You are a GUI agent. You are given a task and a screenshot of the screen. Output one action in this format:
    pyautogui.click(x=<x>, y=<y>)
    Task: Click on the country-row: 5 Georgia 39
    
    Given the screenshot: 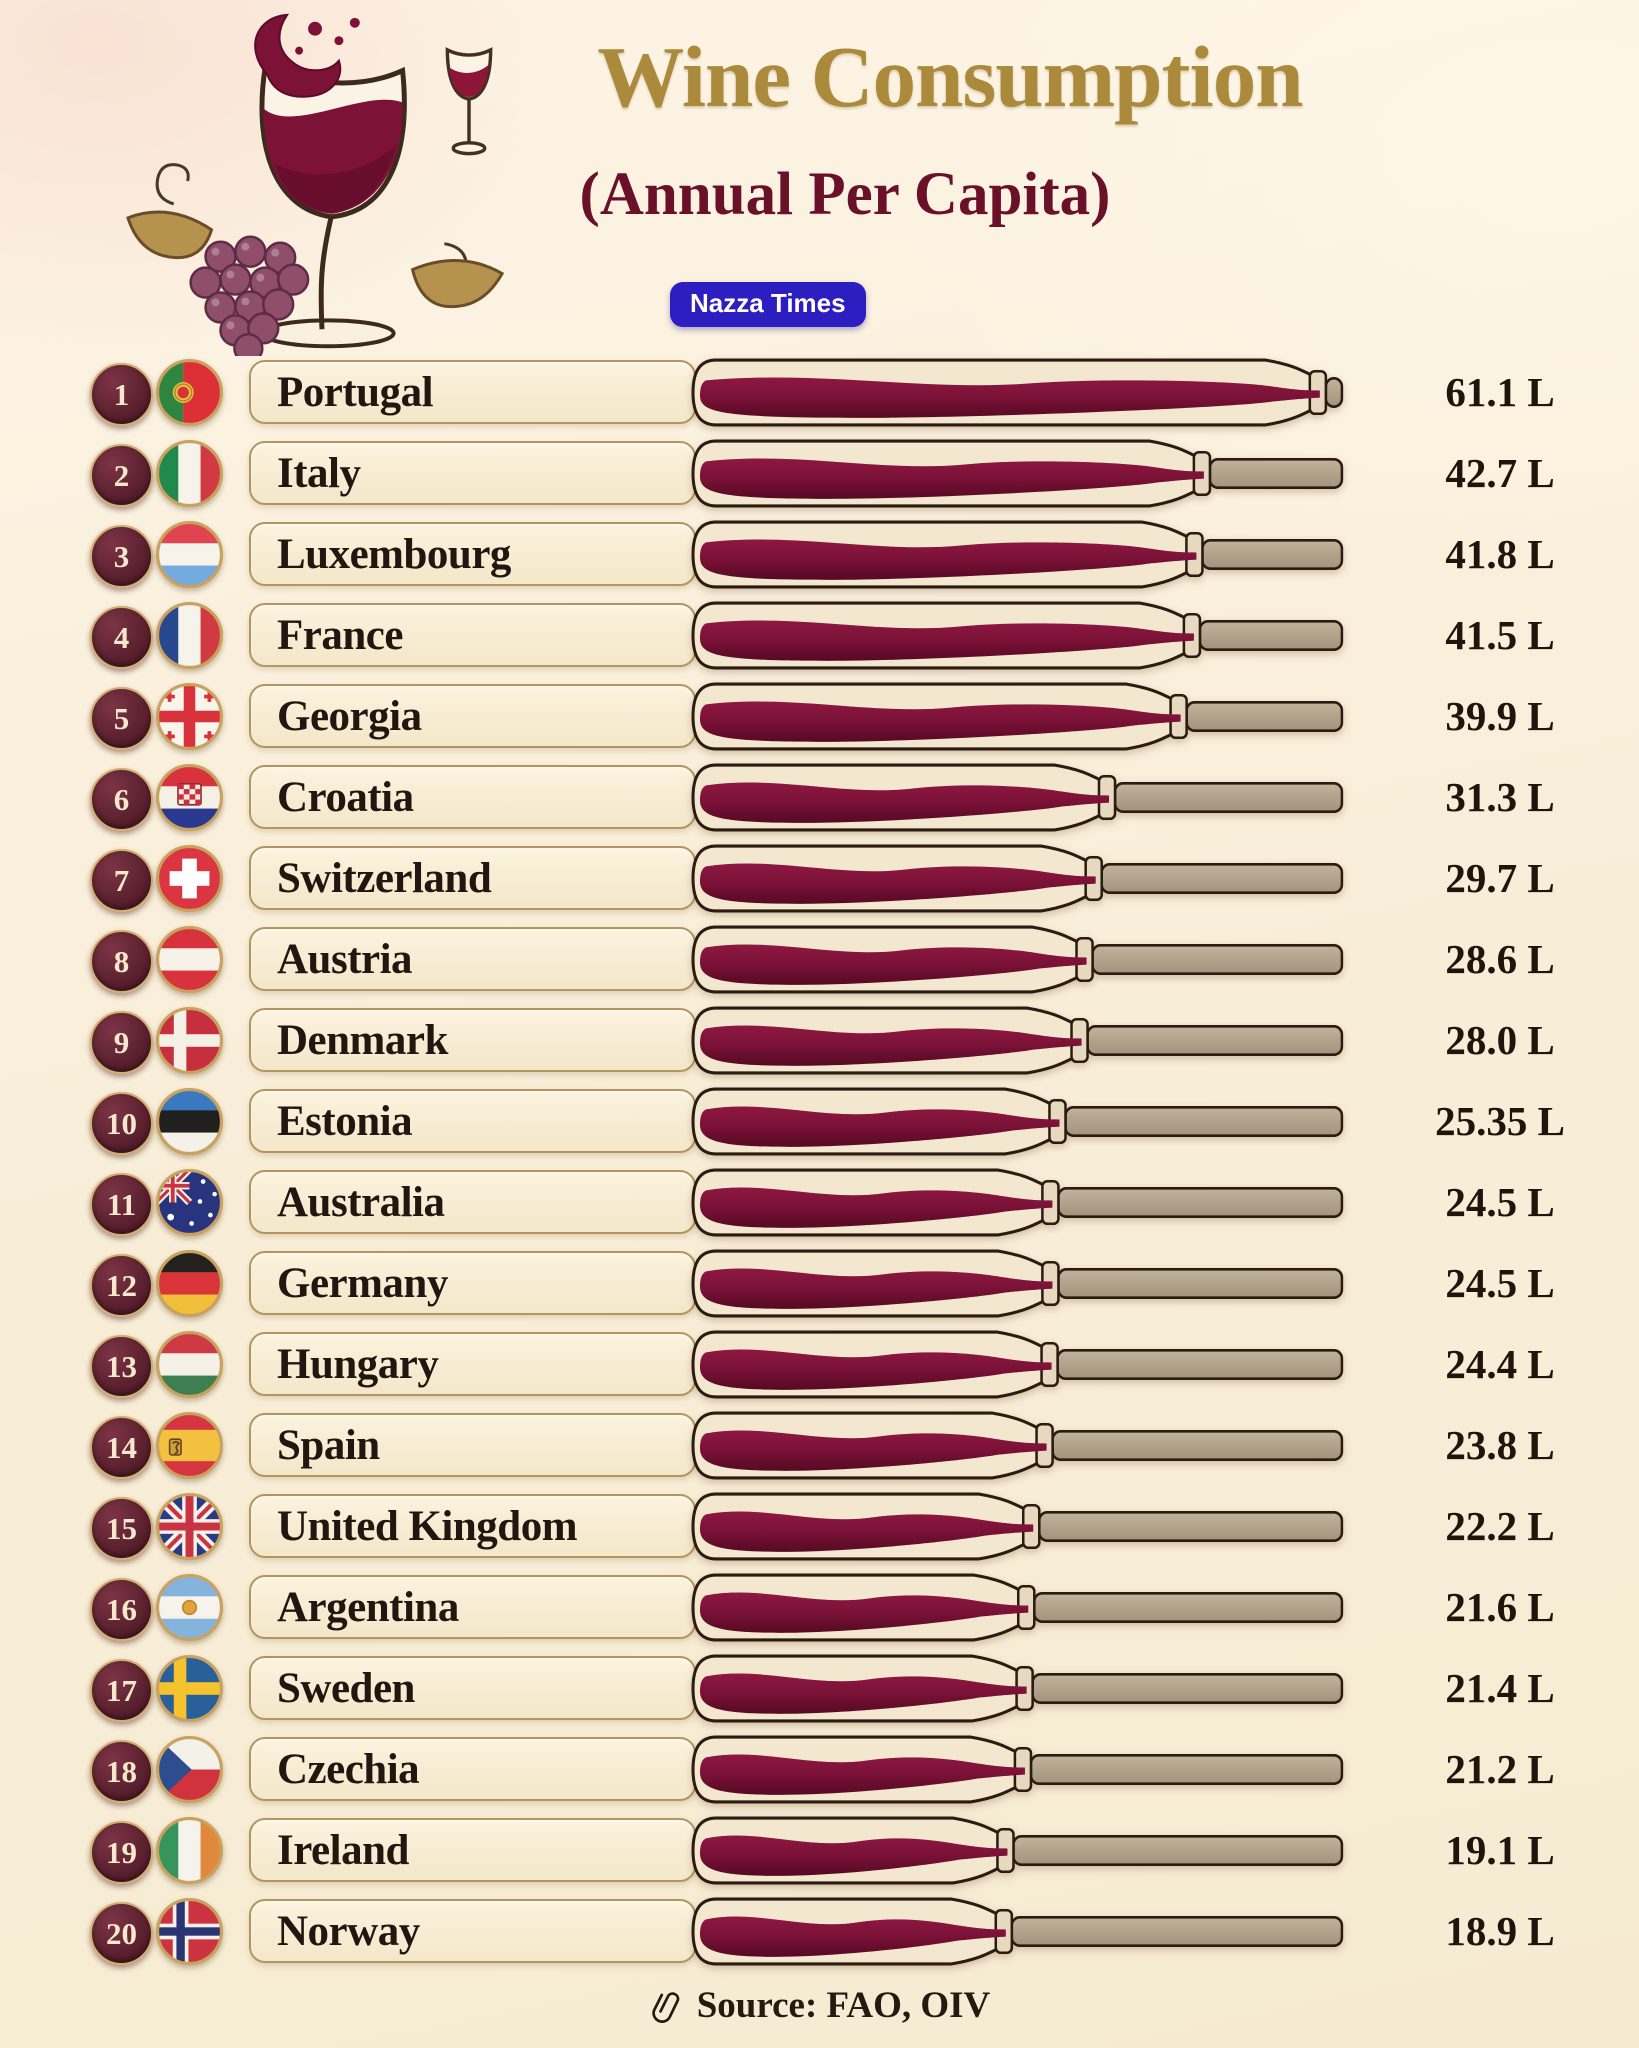 What is the action you would take?
    pyautogui.click(x=819, y=716)
    